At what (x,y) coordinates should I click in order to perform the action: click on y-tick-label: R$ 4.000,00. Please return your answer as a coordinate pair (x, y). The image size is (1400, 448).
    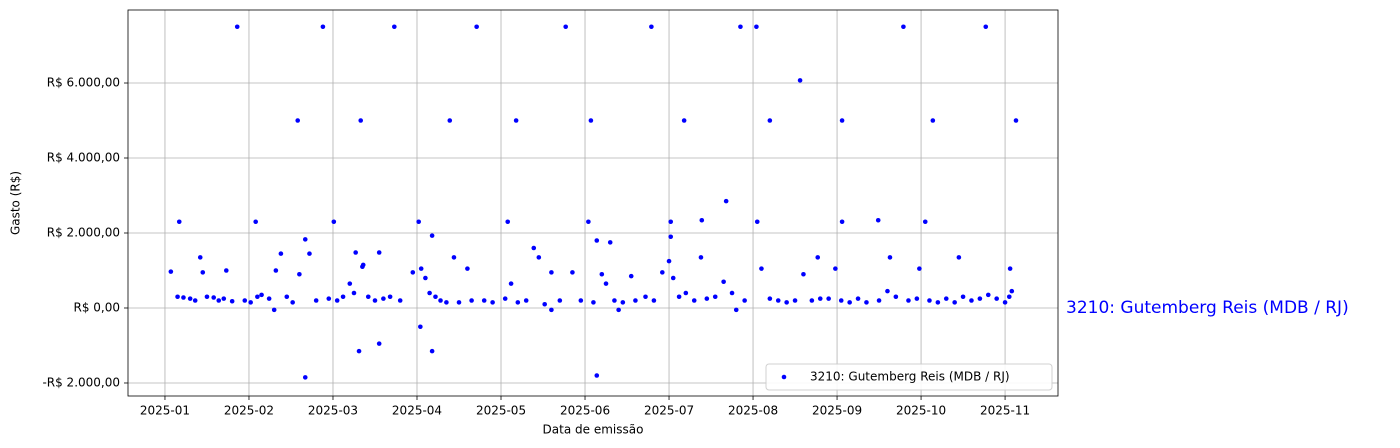
    Looking at the image, I should click on (83, 158).